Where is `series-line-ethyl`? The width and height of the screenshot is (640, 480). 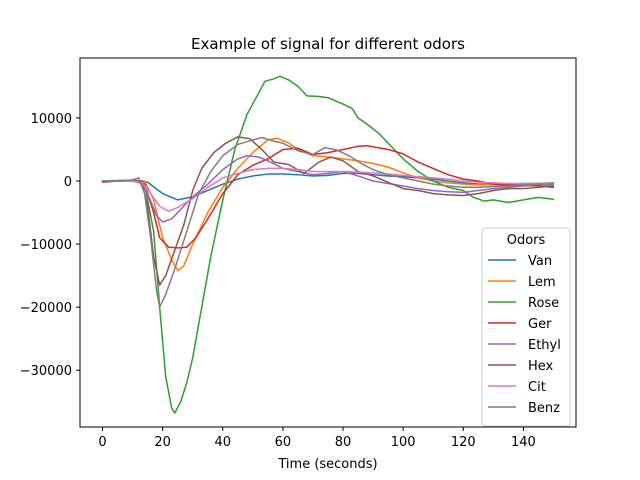
series-line-ethyl is located at coordinates (328, 189).